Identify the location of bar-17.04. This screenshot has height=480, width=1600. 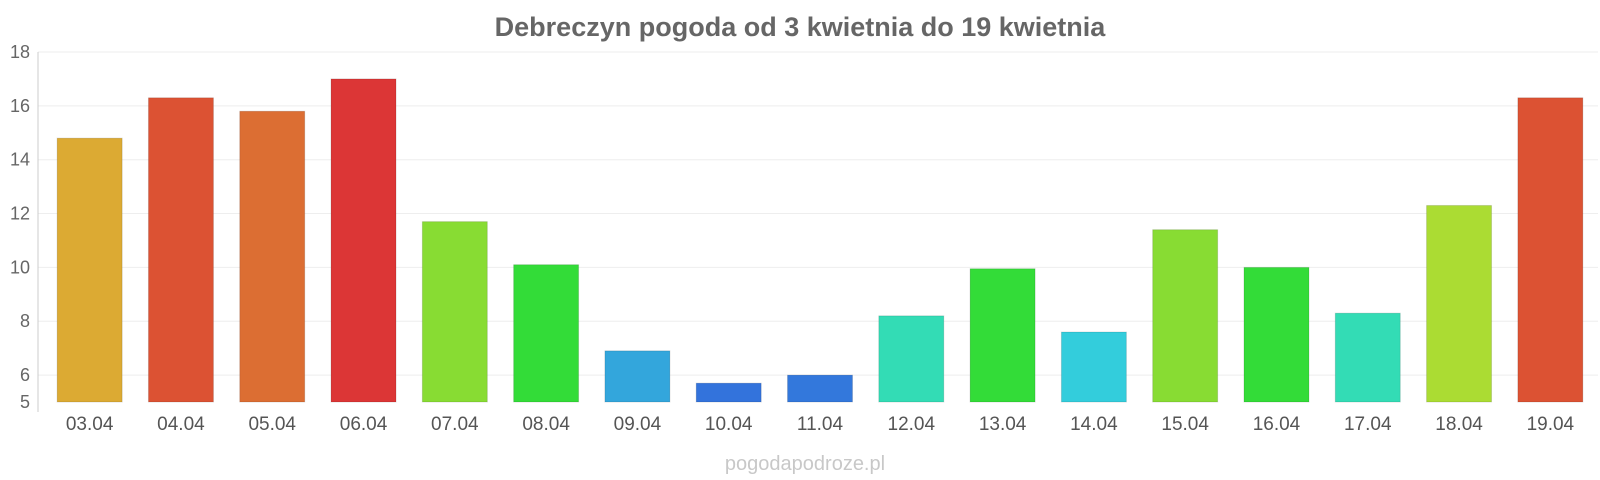
(1367, 357).